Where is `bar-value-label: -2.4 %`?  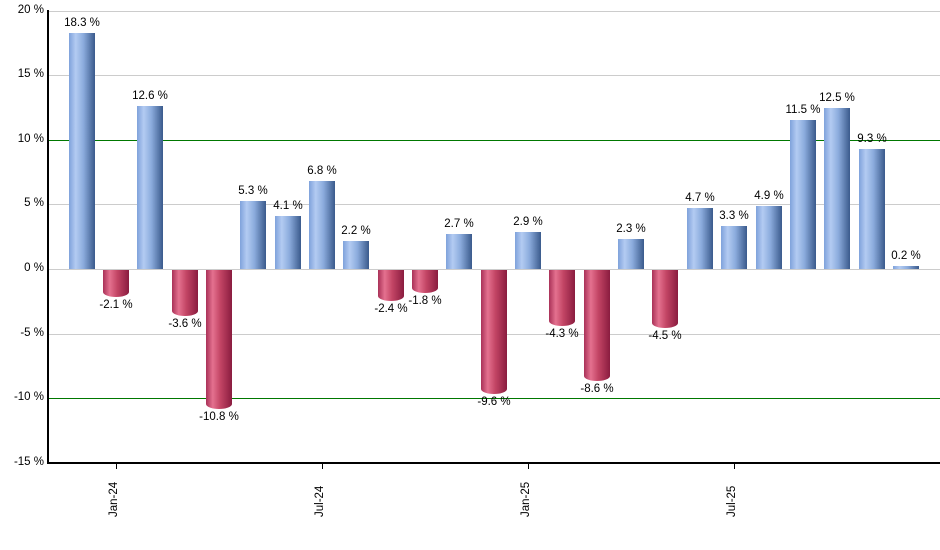 bar-value-label: -2.4 % is located at coordinates (391, 309).